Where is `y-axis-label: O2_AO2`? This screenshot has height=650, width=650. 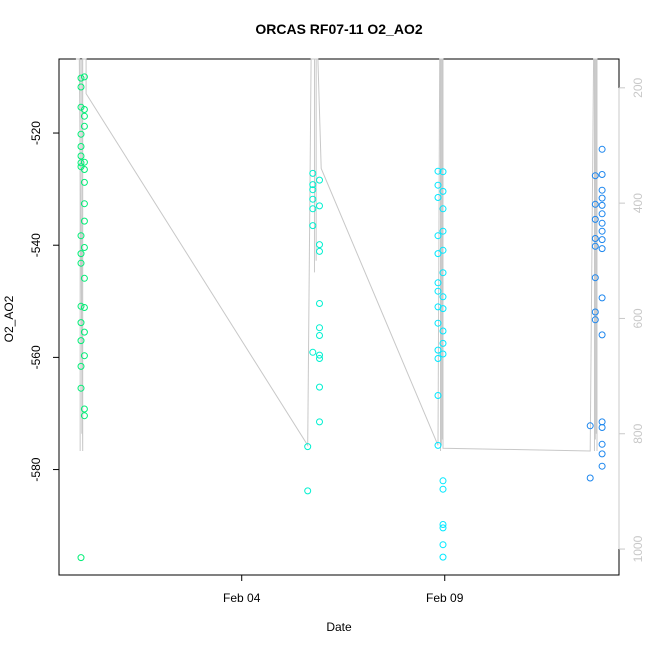 y-axis-label: O2_AO2 is located at coordinates (9, 318).